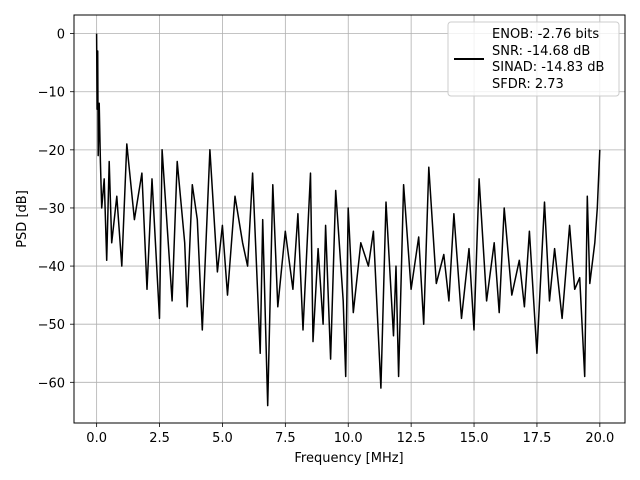 Image resolution: width=640 pixels, height=480 pixels. I want to click on legend-entry-sinad: SINAD: -14.83 dB, so click(548, 67).